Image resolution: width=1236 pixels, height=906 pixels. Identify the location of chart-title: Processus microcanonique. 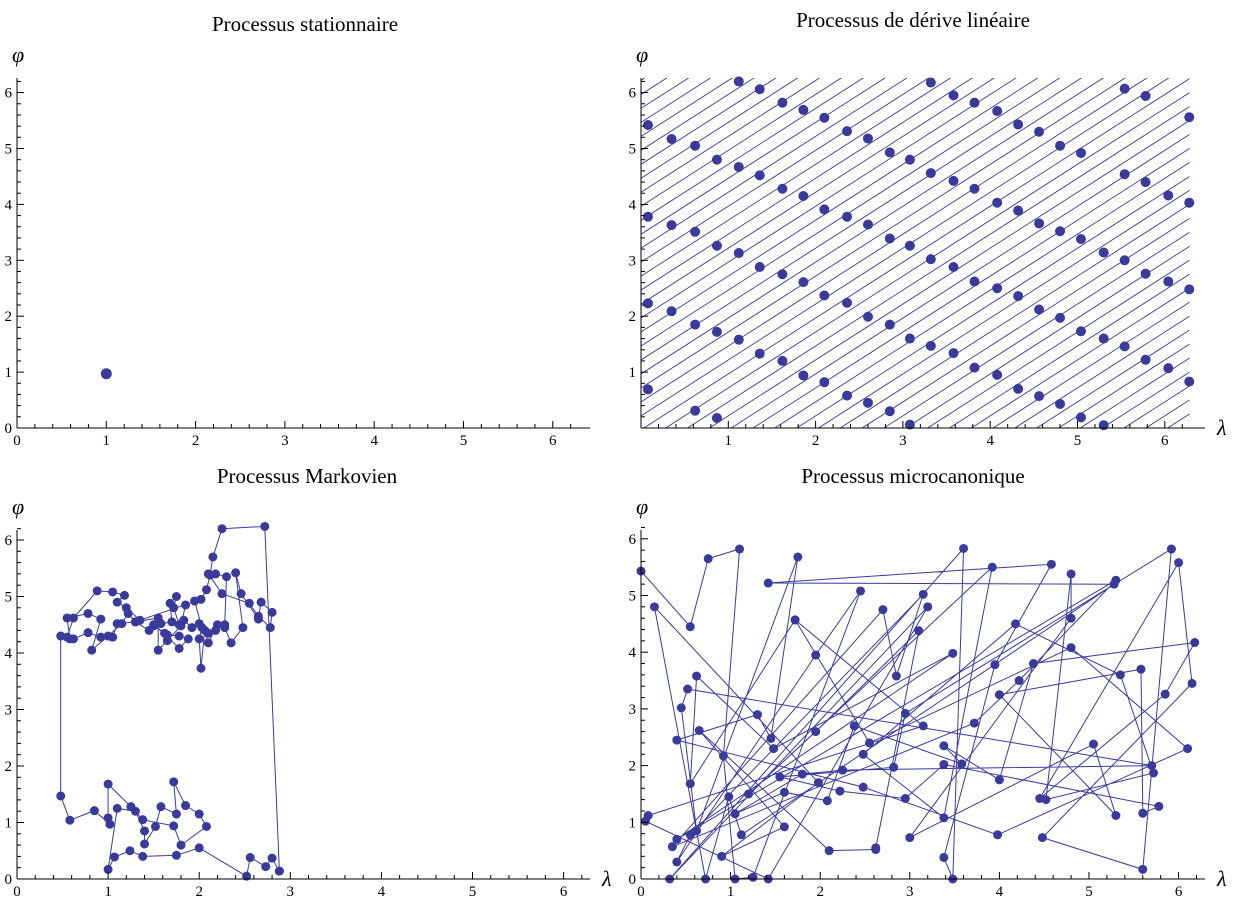
(912, 476).